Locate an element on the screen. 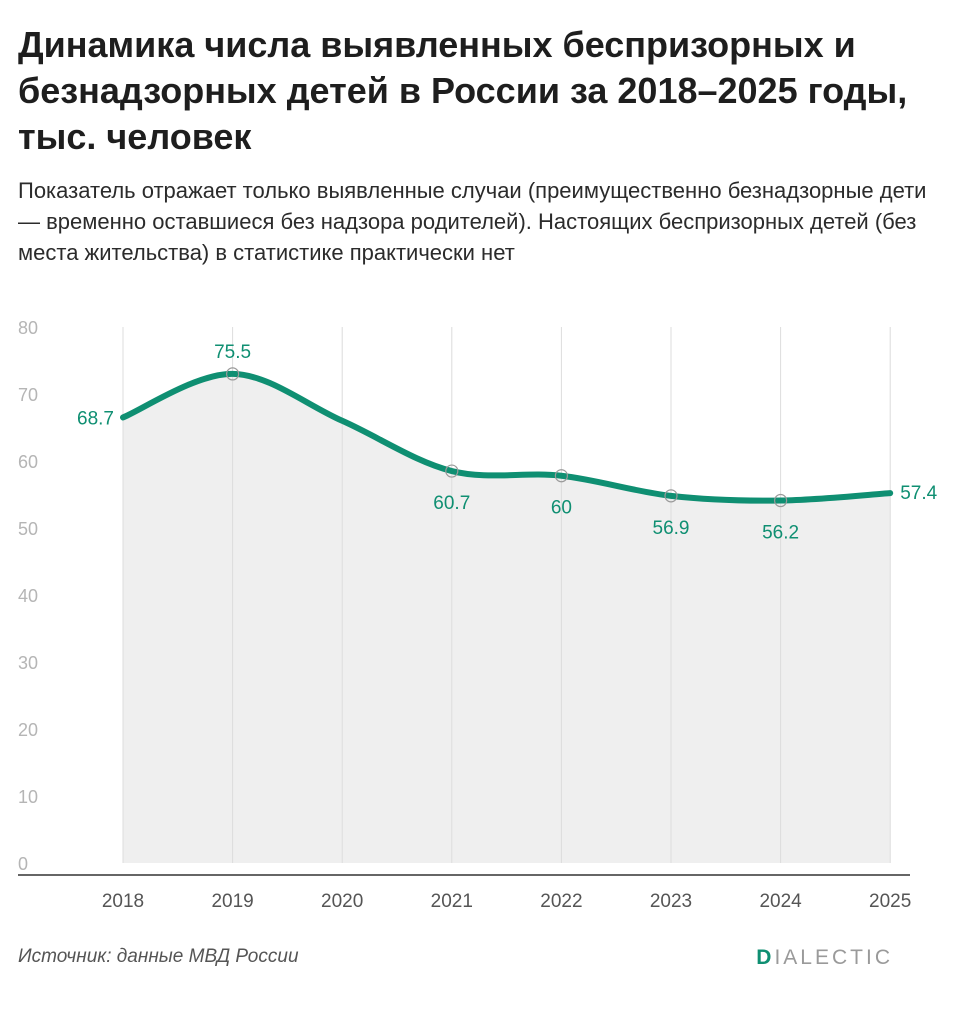  y-tick-label: 80 is located at coordinates (28, 328).